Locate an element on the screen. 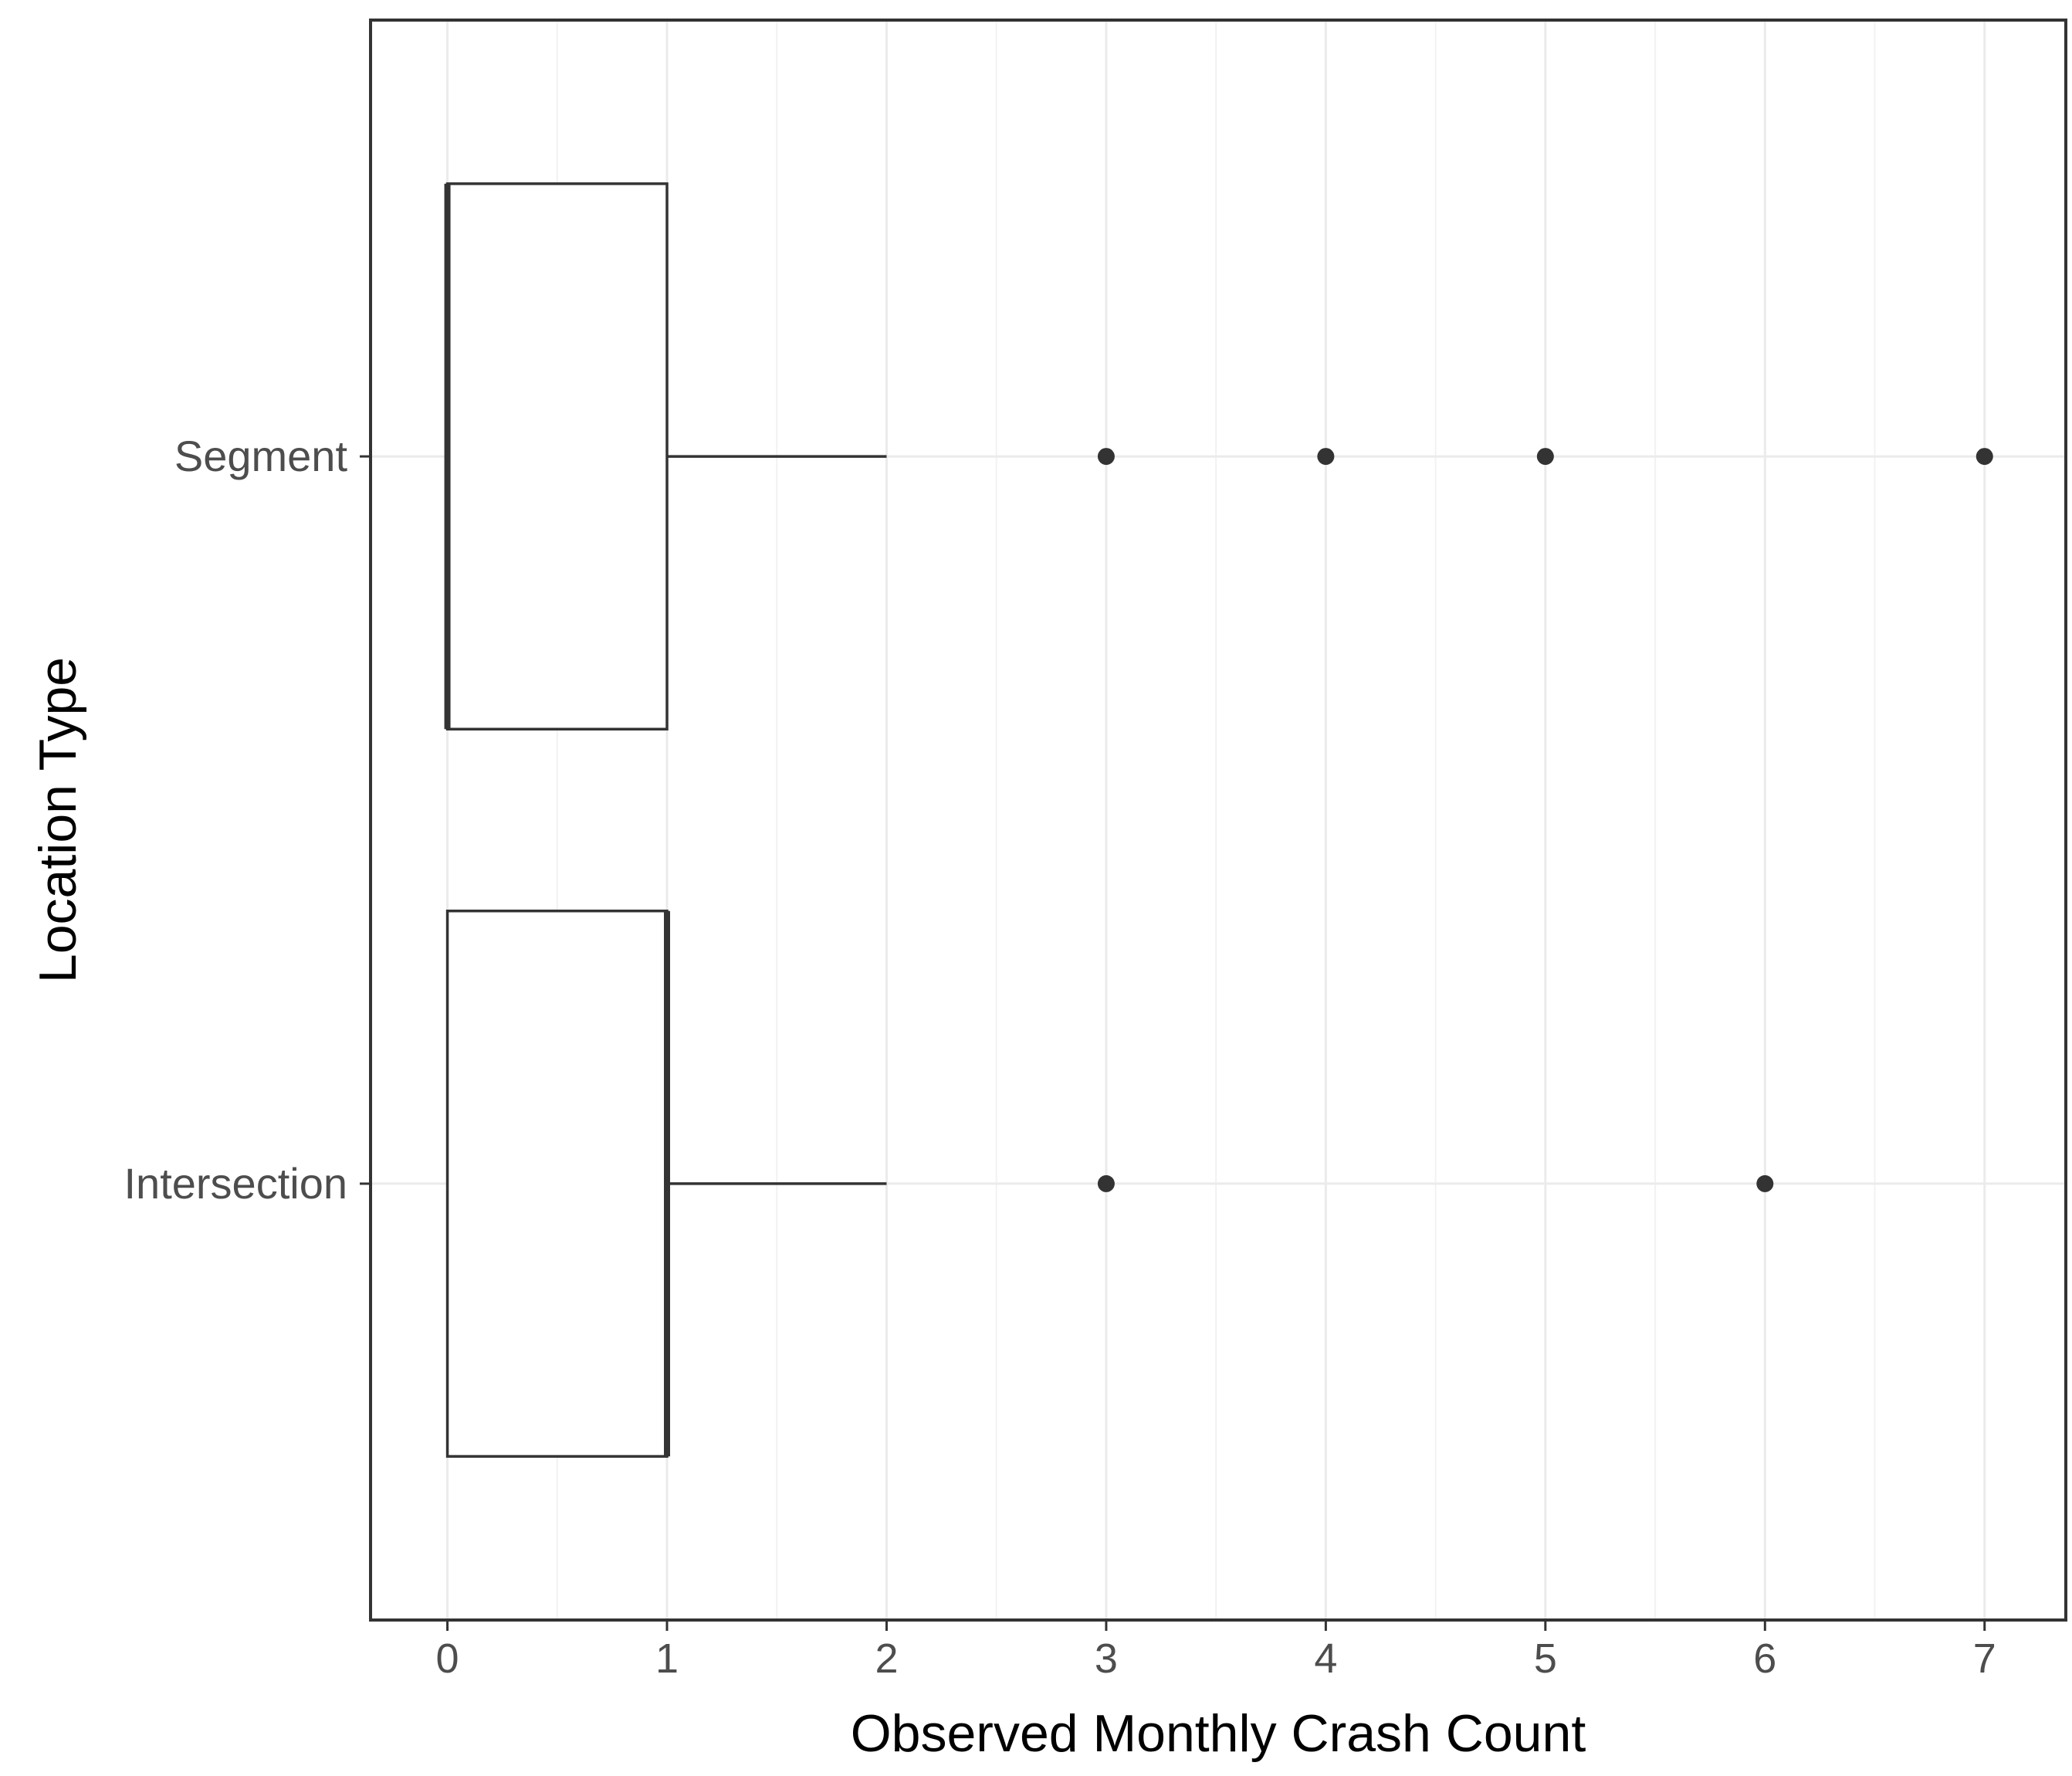 This screenshot has height=1776, width=2072. x-tick-label: 0 is located at coordinates (447, 1659).